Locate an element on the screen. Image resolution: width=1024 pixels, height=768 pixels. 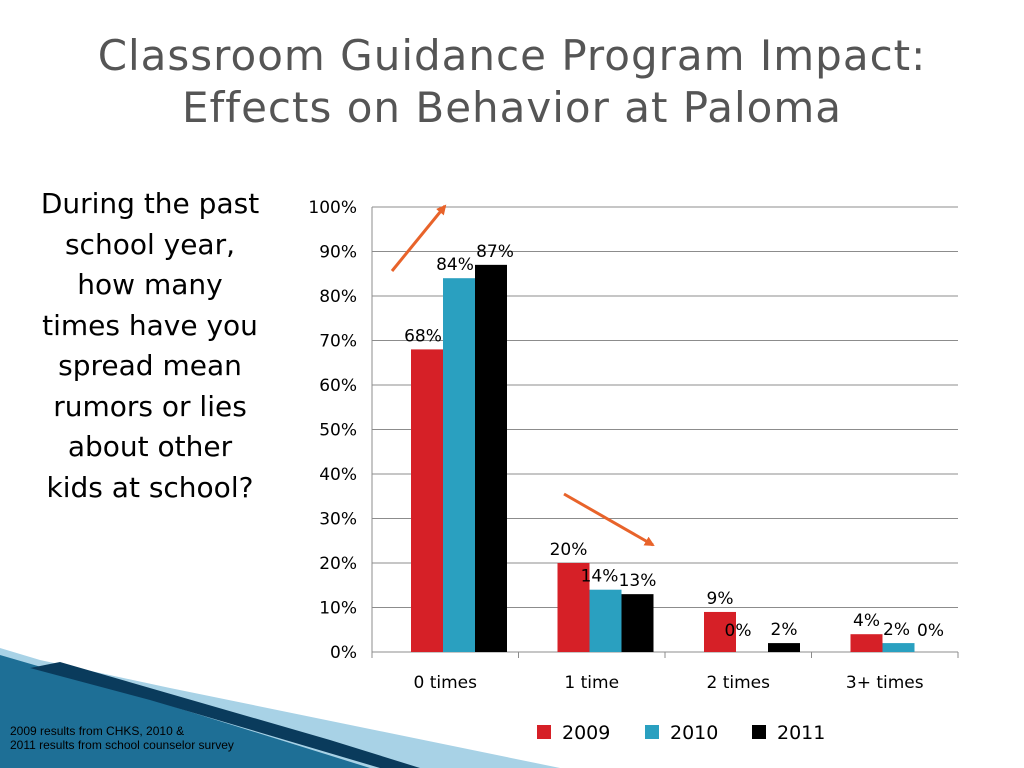
legend-swatch-2010 is located at coordinates (652, 732).